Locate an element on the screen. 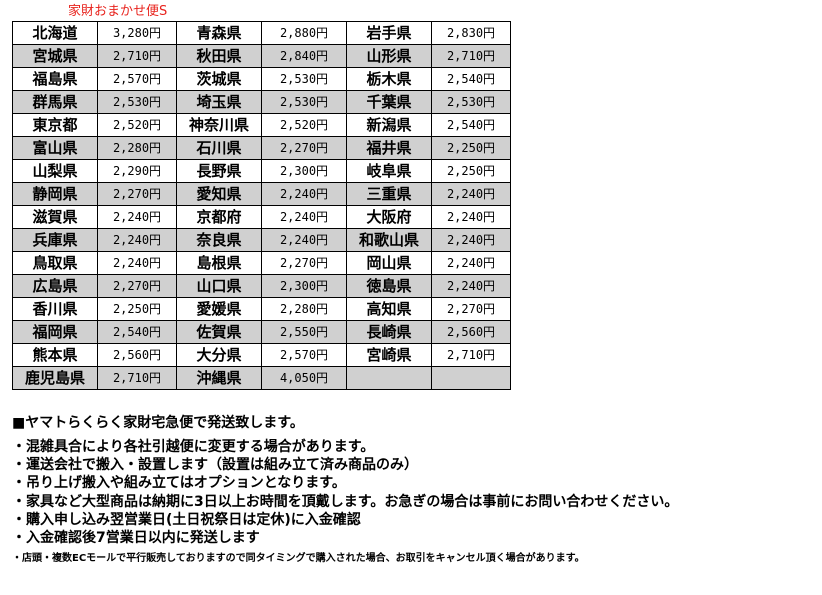 This screenshot has width=822, height=595. shipping-plan-title: 家財おまかせ便S is located at coordinates (118, 11).